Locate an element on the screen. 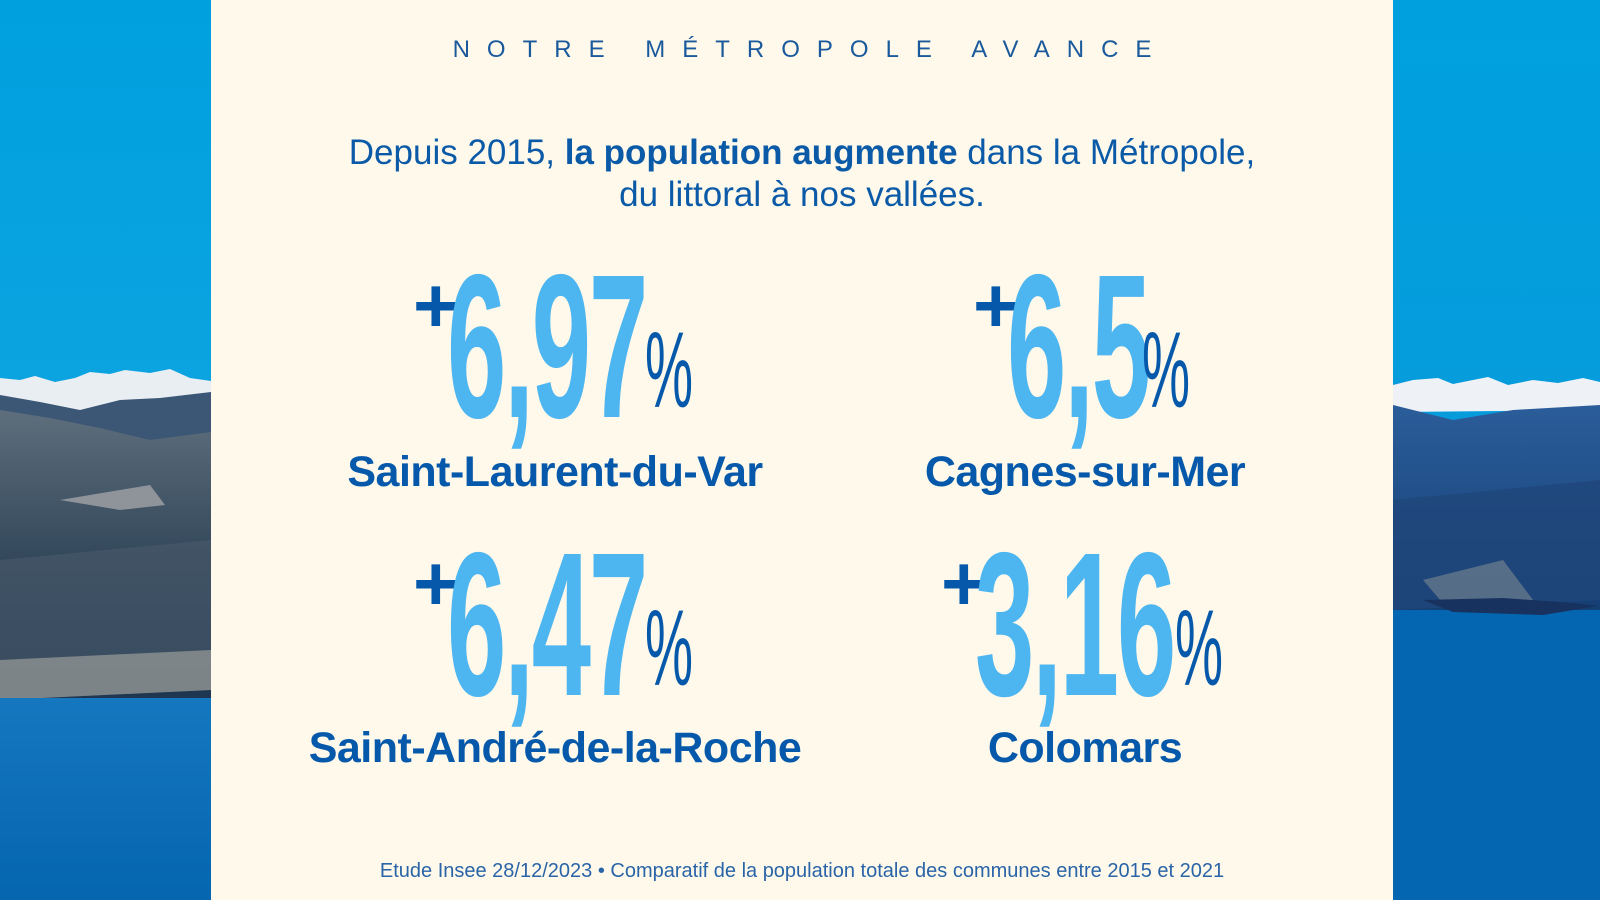  stat-saint-andre-de-la-roche: + 6,47 % Saint-André-de-la-Roche is located at coordinates (555, 647).